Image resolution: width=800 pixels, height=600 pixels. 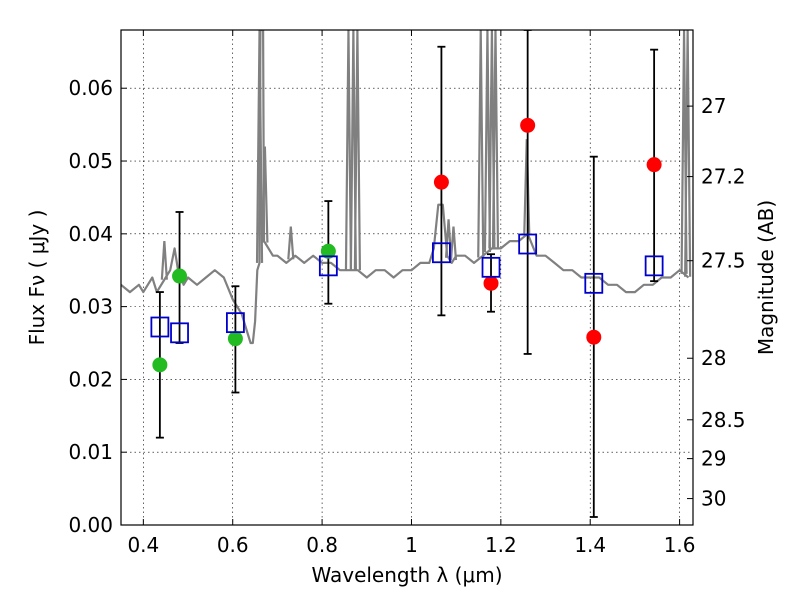 I want to click on x-tick-label: 0.4, so click(x=143, y=545).